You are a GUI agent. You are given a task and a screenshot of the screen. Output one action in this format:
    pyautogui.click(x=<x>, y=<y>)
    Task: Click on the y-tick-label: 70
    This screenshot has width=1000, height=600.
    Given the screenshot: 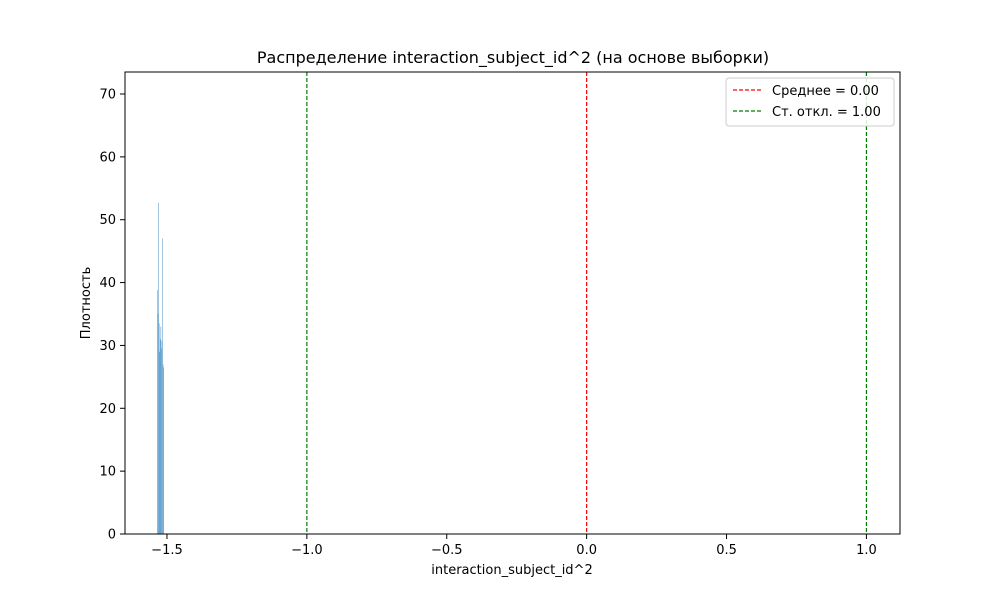 What is the action you would take?
    pyautogui.click(x=107, y=95)
    